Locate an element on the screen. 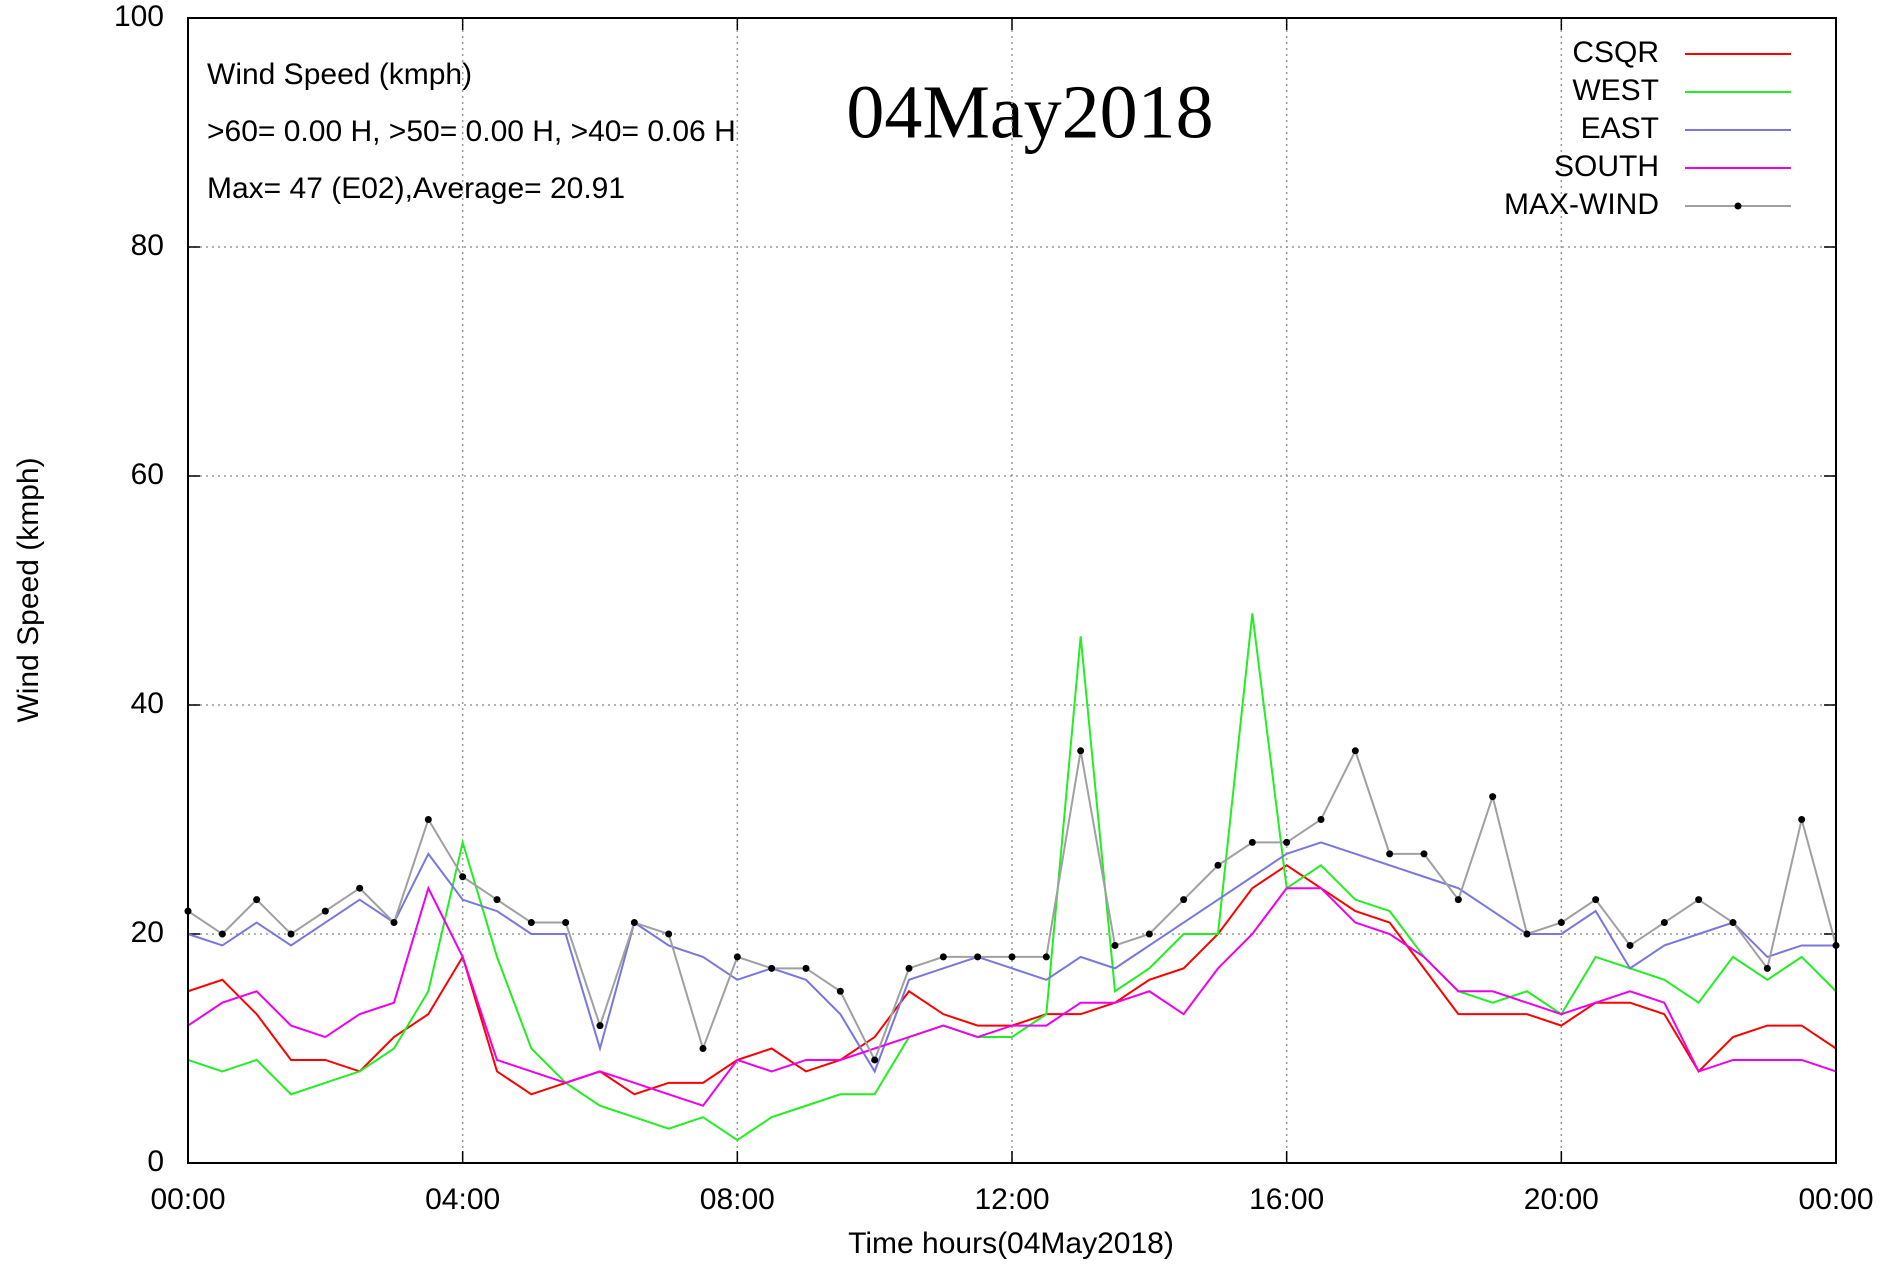 The height and width of the screenshot is (1266, 1886). y-tick-label: 100 is located at coordinates (139, 16).